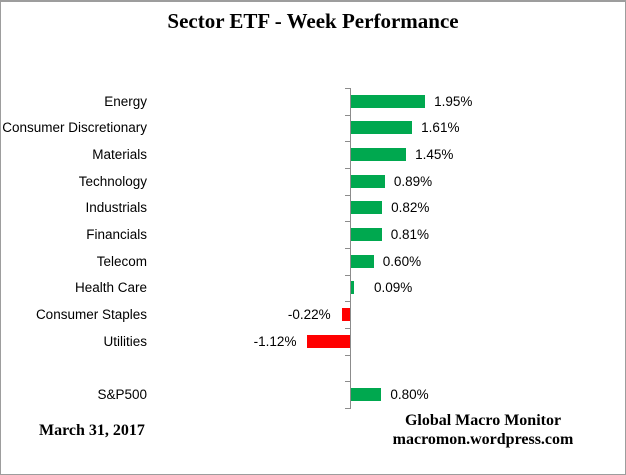 This screenshot has width=626, height=475. What do you see at coordinates (440, 128) in the screenshot?
I see `value-label: 1.61%` at bounding box center [440, 128].